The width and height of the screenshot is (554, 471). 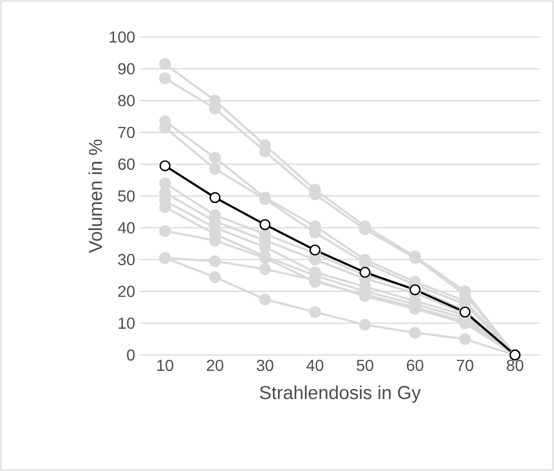 What do you see at coordinates (126, 132) in the screenshot?
I see `y-tick-label: 70` at bounding box center [126, 132].